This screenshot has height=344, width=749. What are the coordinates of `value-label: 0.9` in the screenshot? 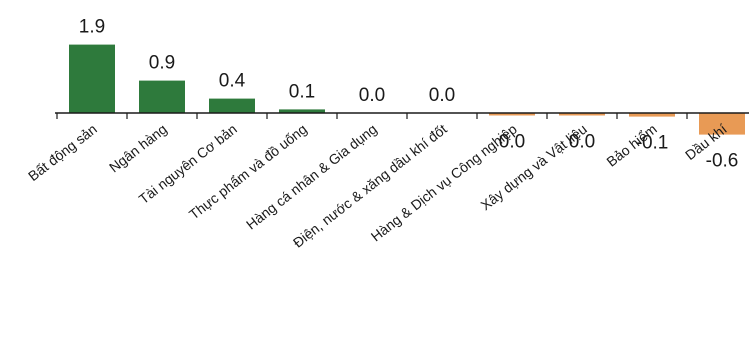 It's located at (162, 63).